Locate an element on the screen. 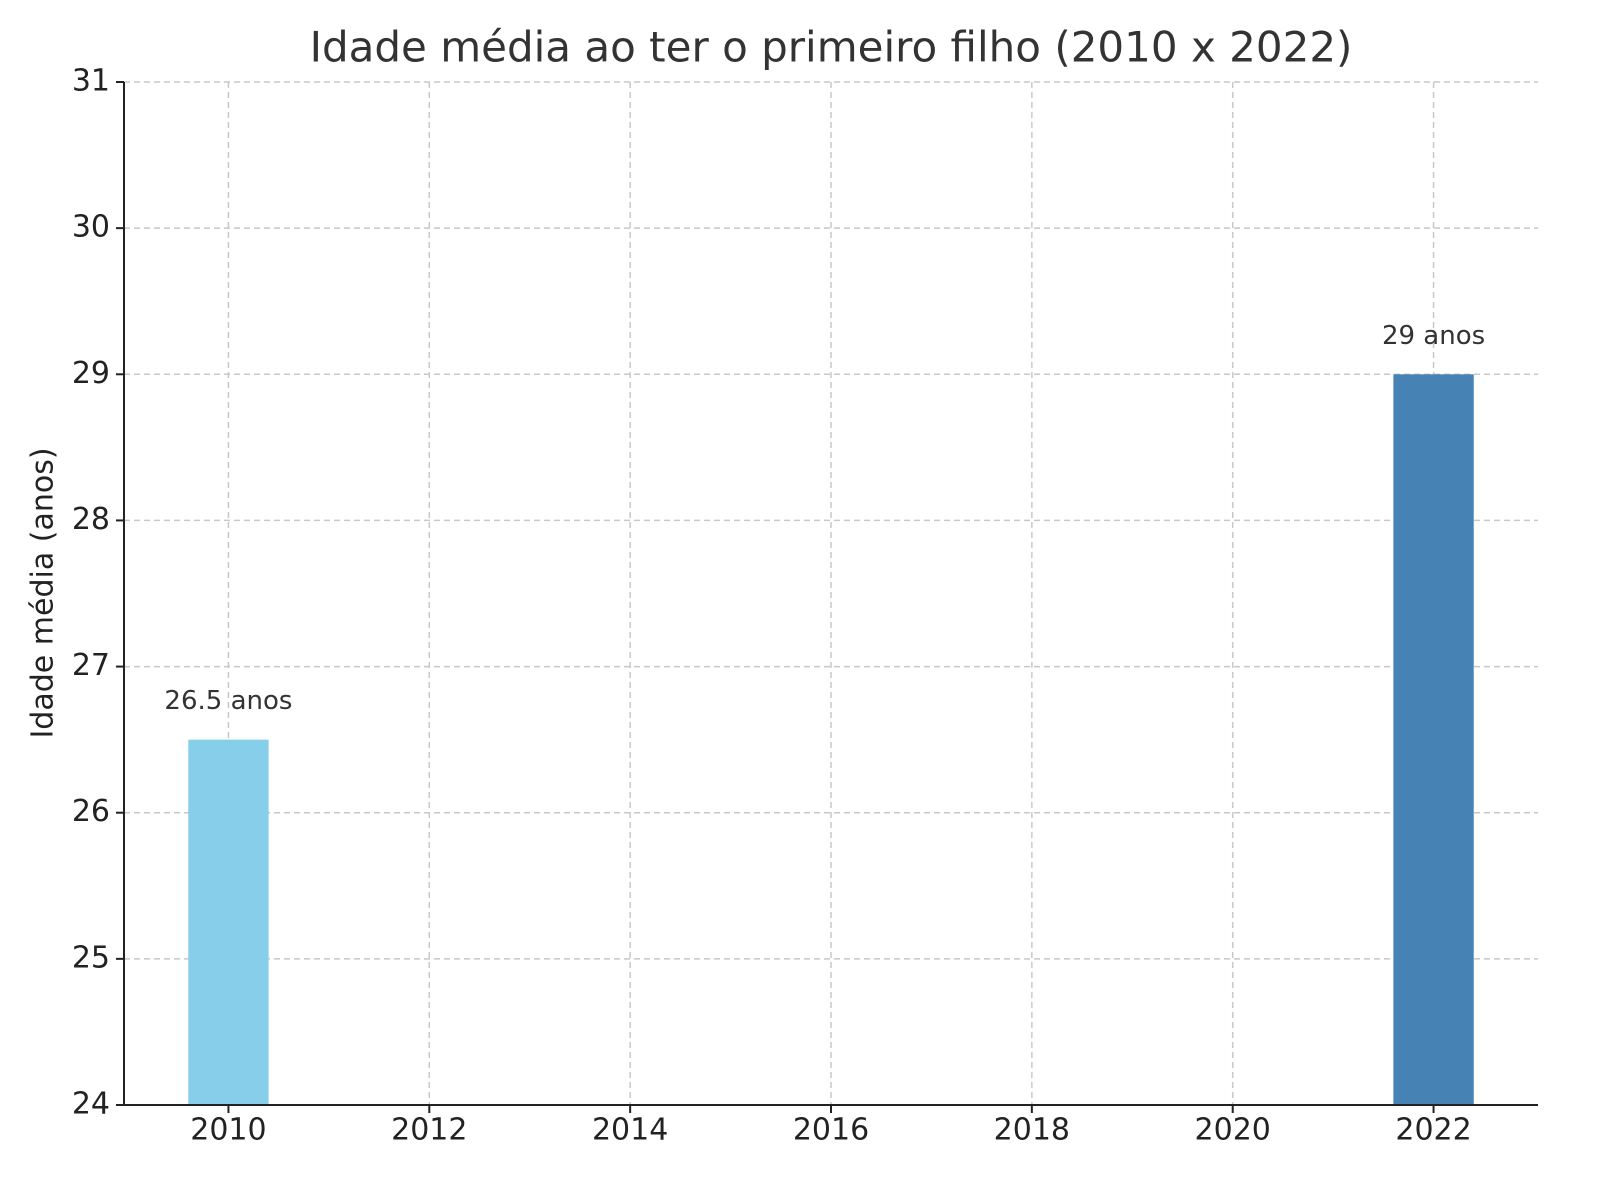 Image resolution: width=1600 pixels, height=1200 pixels. y-tick-label: 30 is located at coordinates (91, 227).